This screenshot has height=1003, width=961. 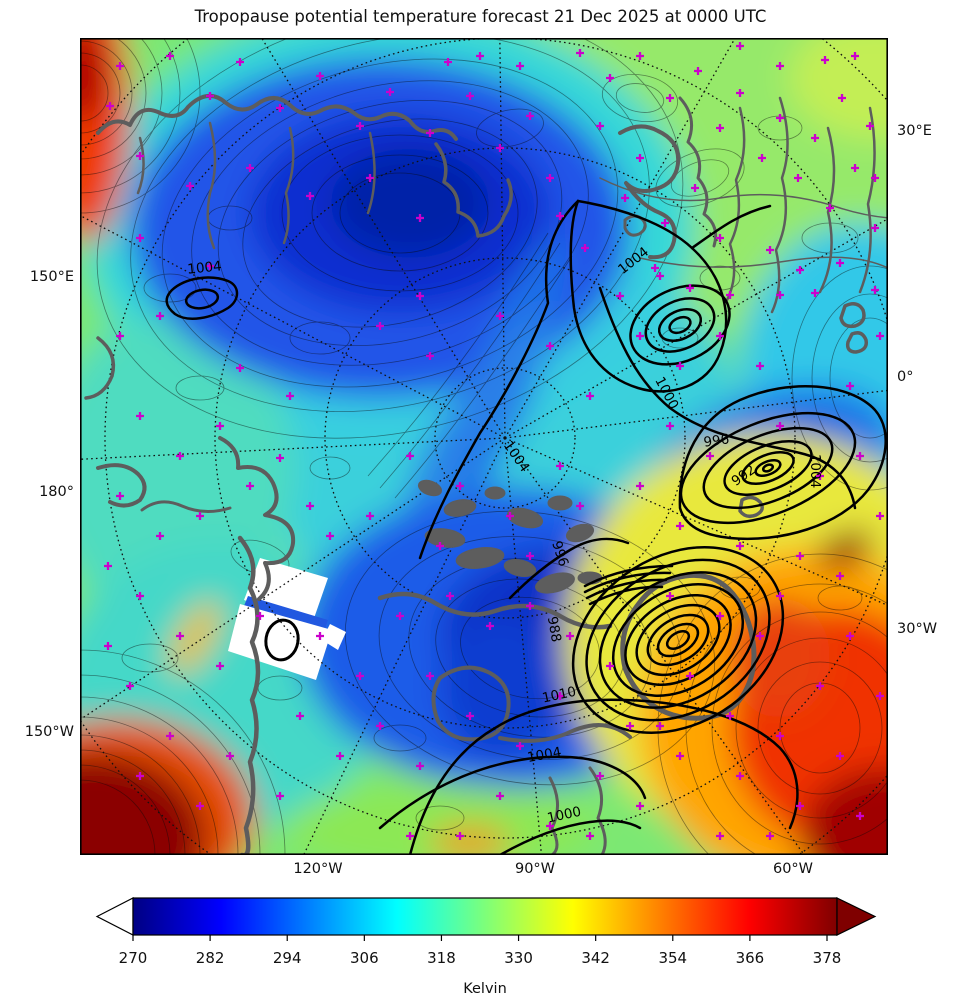 I want to click on svg-text: 366, so click(x=750, y=958).